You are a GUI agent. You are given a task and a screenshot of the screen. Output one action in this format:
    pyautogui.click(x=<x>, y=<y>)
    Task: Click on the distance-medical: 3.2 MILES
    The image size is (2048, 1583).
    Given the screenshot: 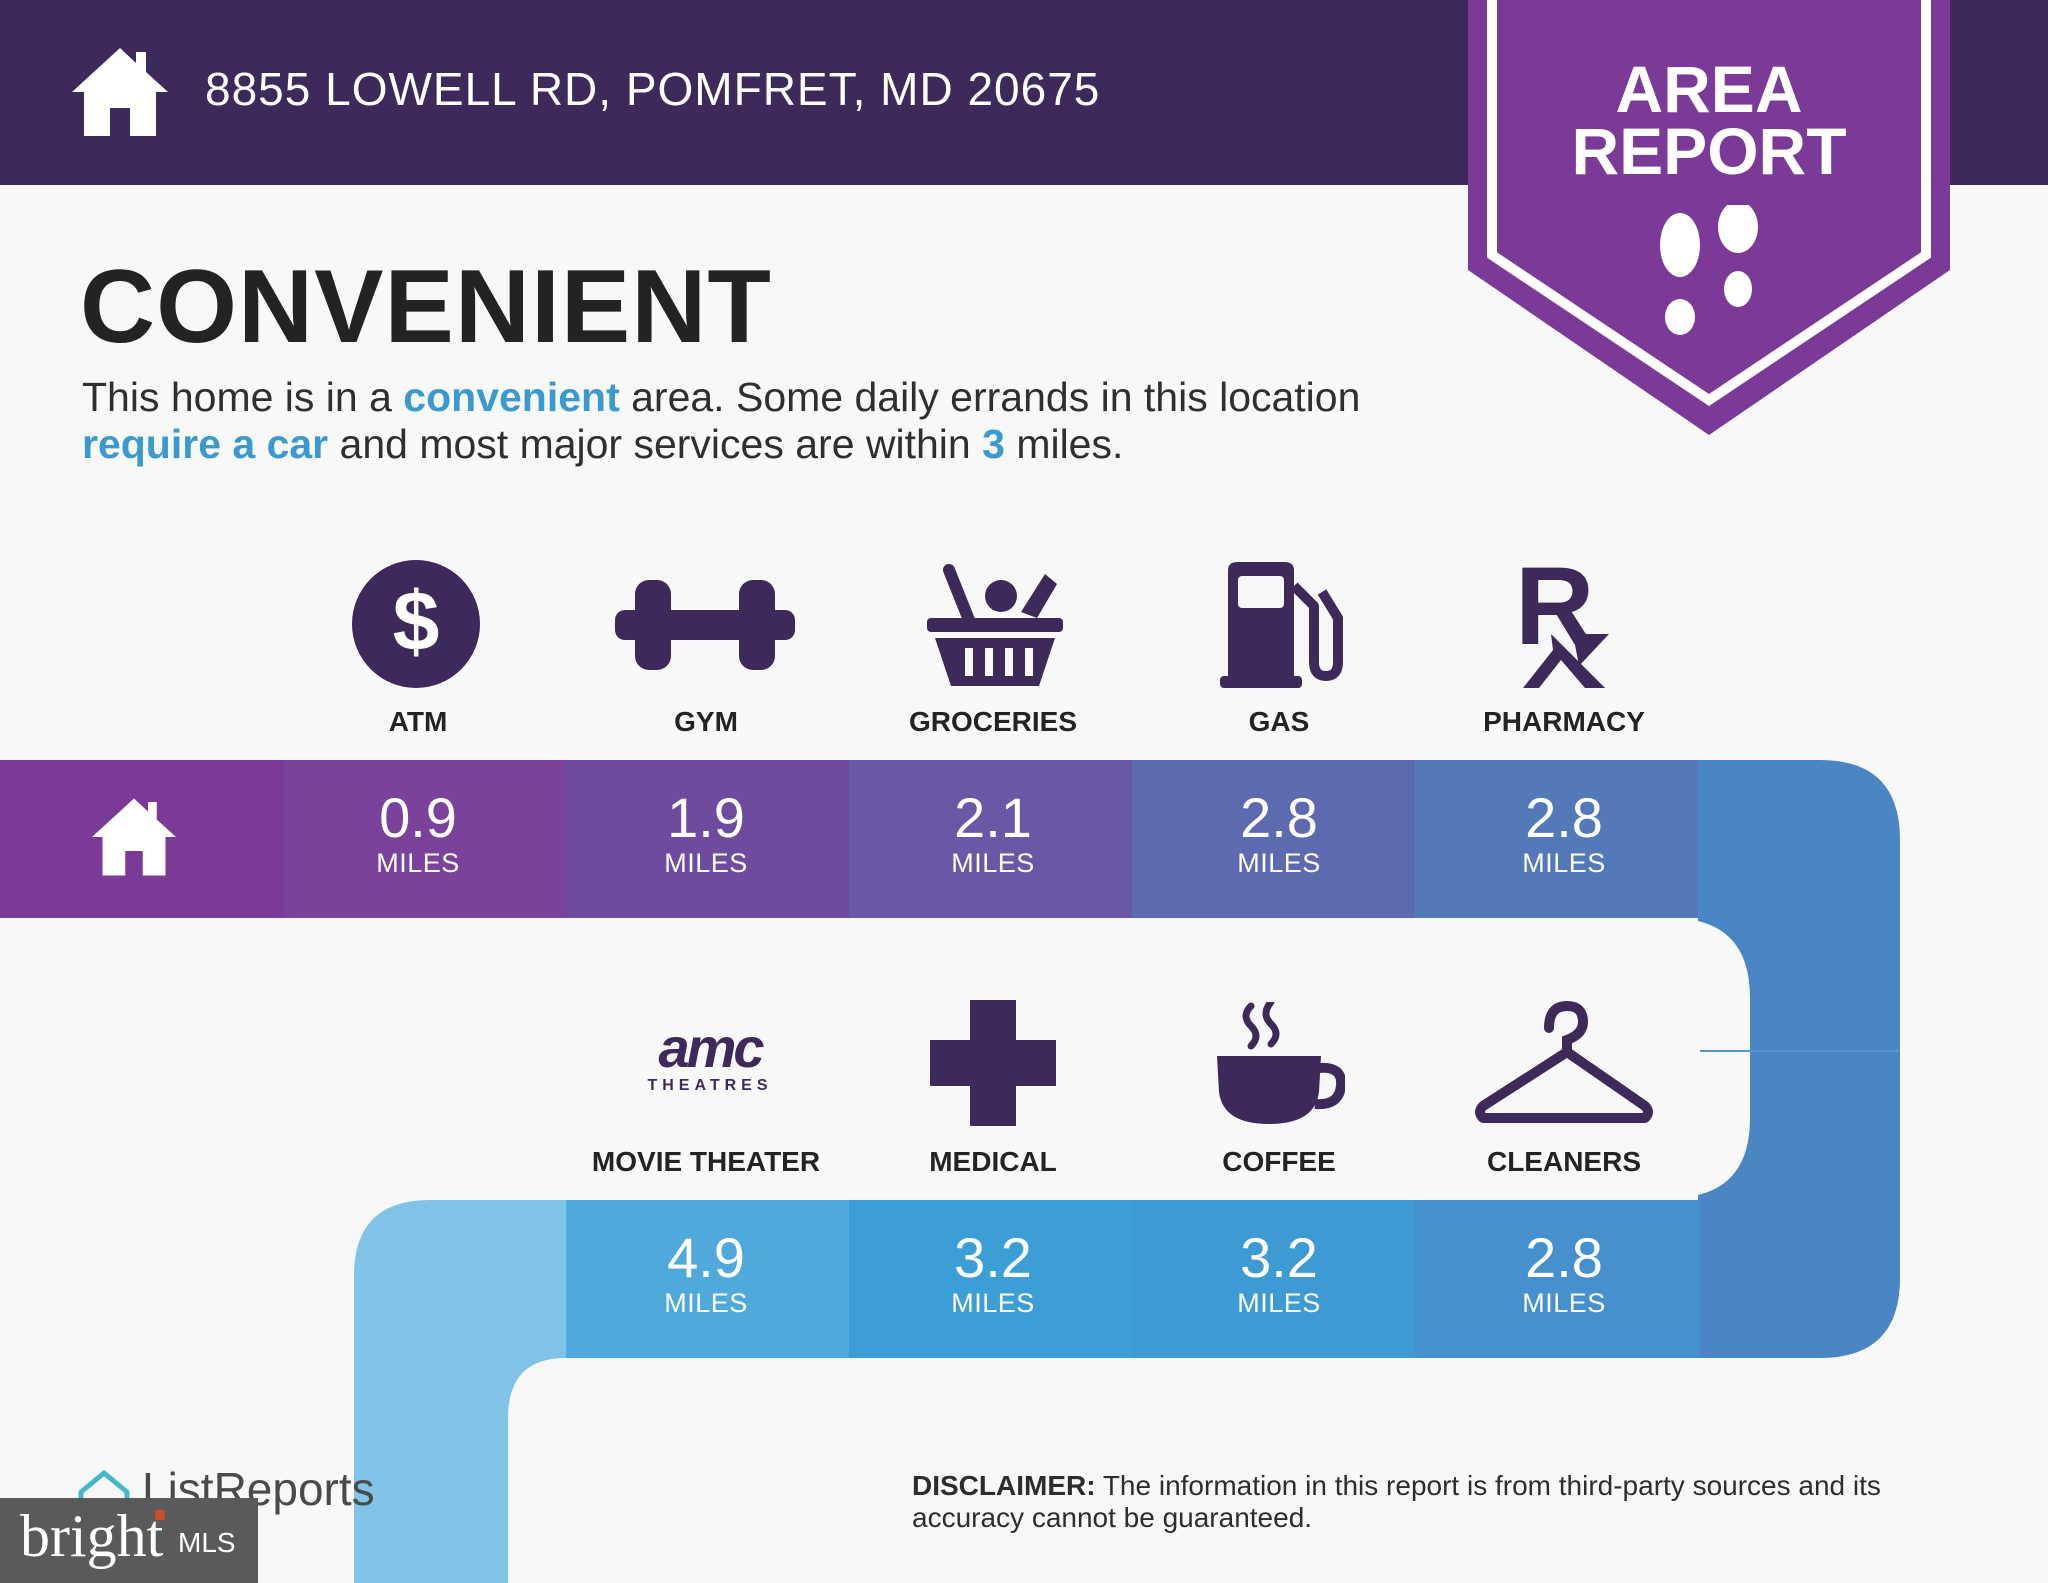 What is the action you would take?
    pyautogui.click(x=993, y=1272)
    